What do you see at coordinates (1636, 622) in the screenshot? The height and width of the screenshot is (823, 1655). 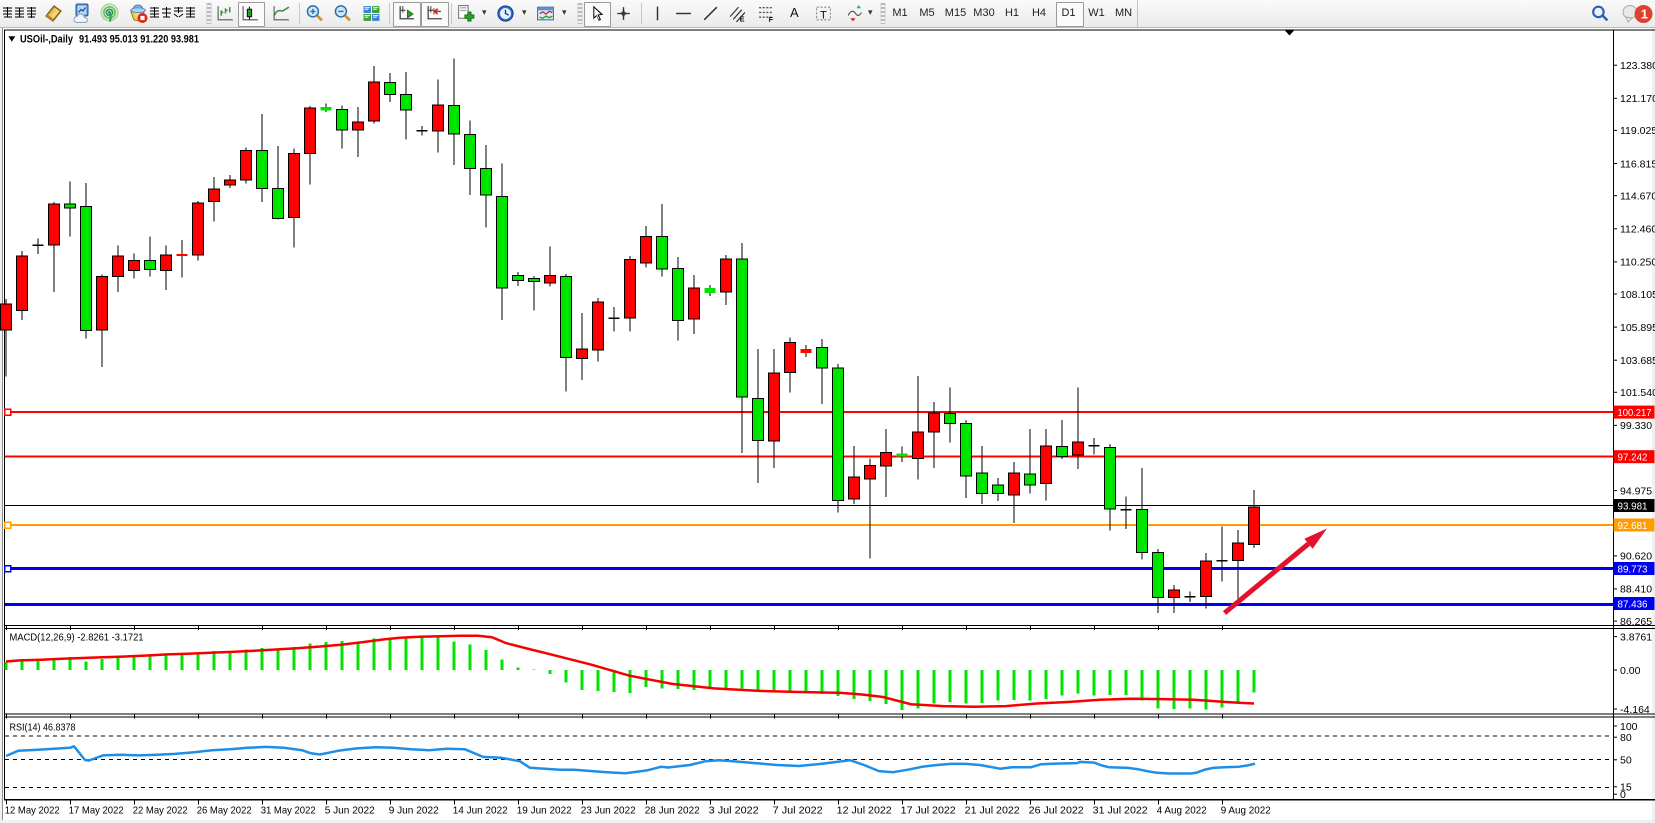 I see `svg-text: 86.265` at bounding box center [1636, 622].